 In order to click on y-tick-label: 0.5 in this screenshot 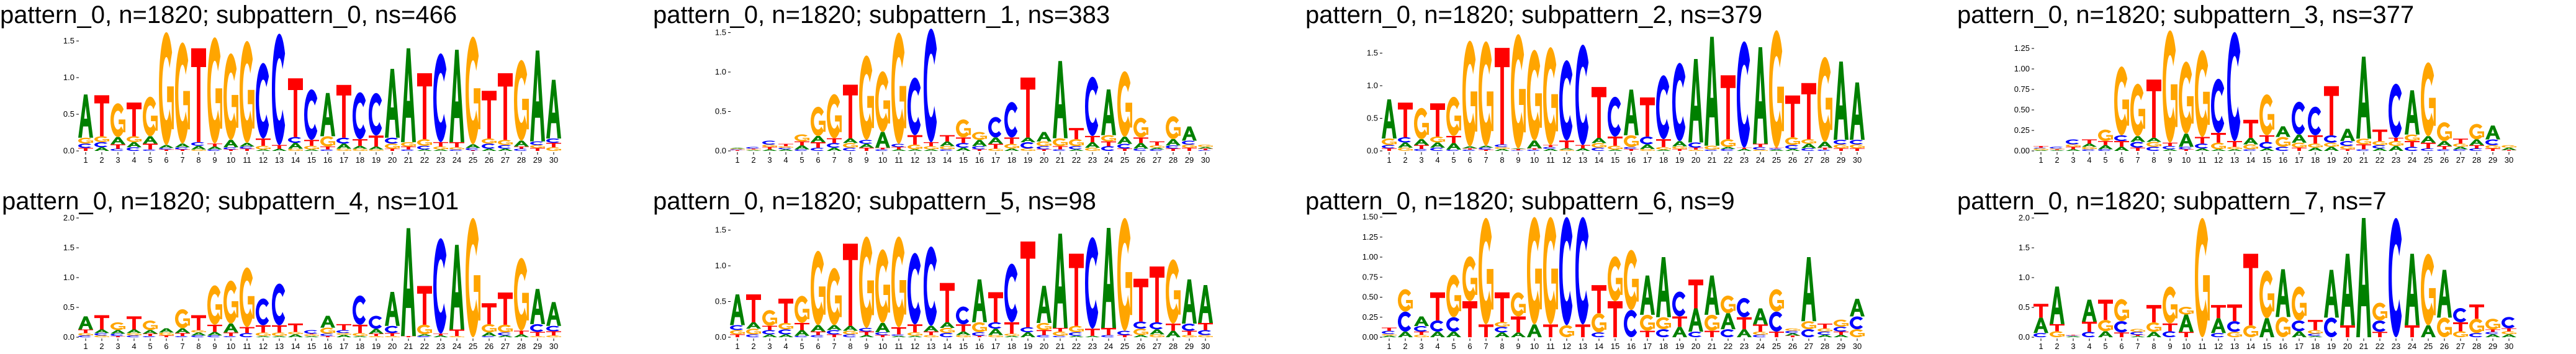, I will do `click(1372, 119)`.